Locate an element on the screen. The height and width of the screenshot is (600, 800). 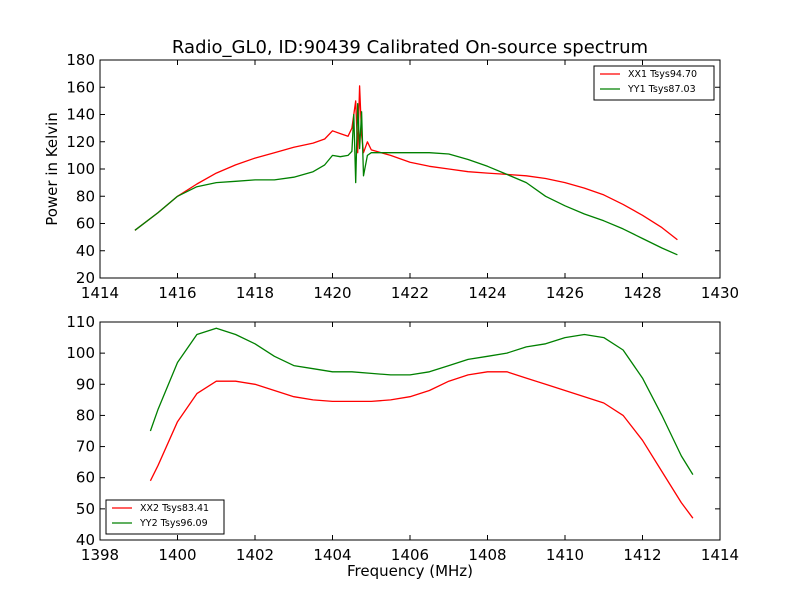
bottom-x-tick-label: 1410 is located at coordinates (565, 555).